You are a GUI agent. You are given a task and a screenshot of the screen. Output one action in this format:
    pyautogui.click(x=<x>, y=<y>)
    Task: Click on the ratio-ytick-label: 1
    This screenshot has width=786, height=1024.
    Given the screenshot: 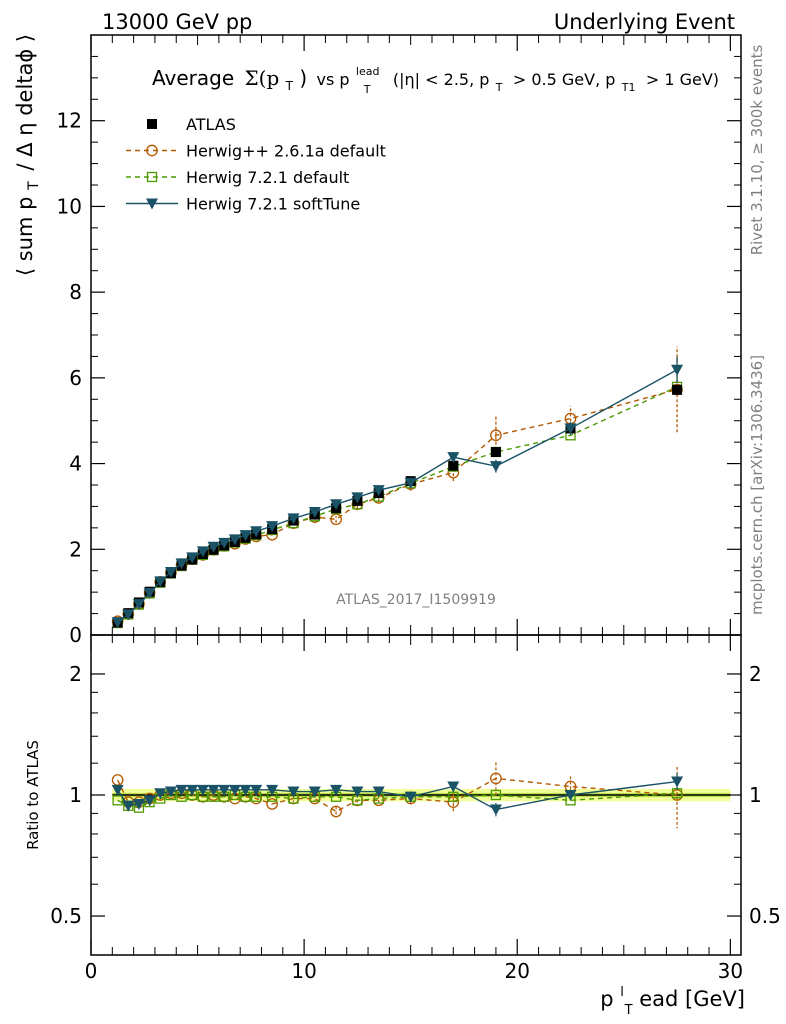 What is the action you would take?
    pyautogui.click(x=75, y=795)
    